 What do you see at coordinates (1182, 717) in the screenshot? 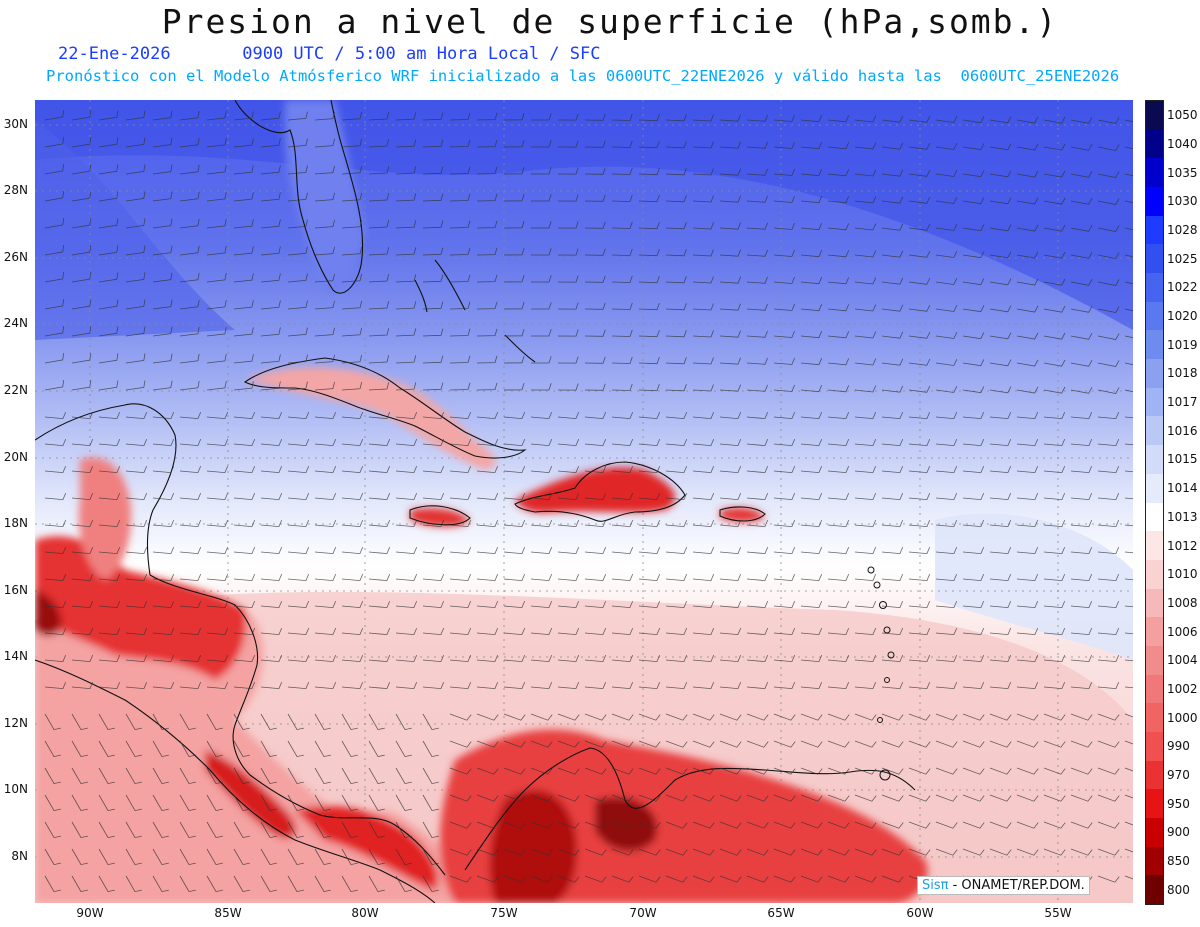
I see `colorbar-level: 1000` at bounding box center [1182, 717].